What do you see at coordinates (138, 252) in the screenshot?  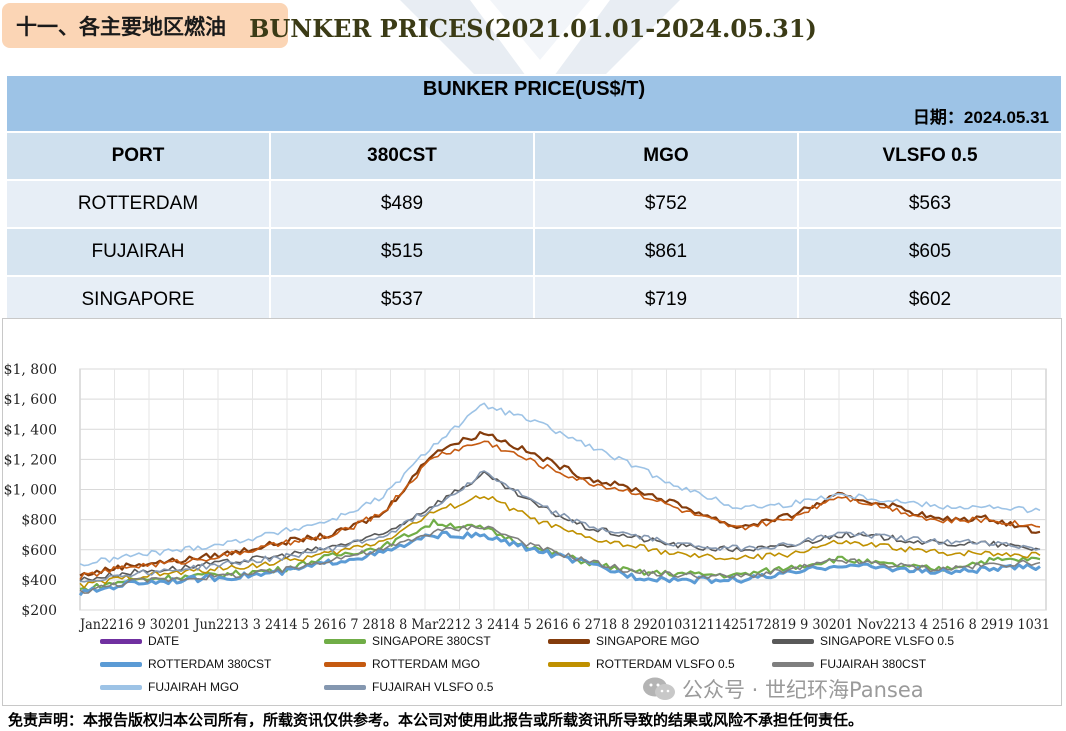 I see `port-cell: FUJAIRAH` at bounding box center [138, 252].